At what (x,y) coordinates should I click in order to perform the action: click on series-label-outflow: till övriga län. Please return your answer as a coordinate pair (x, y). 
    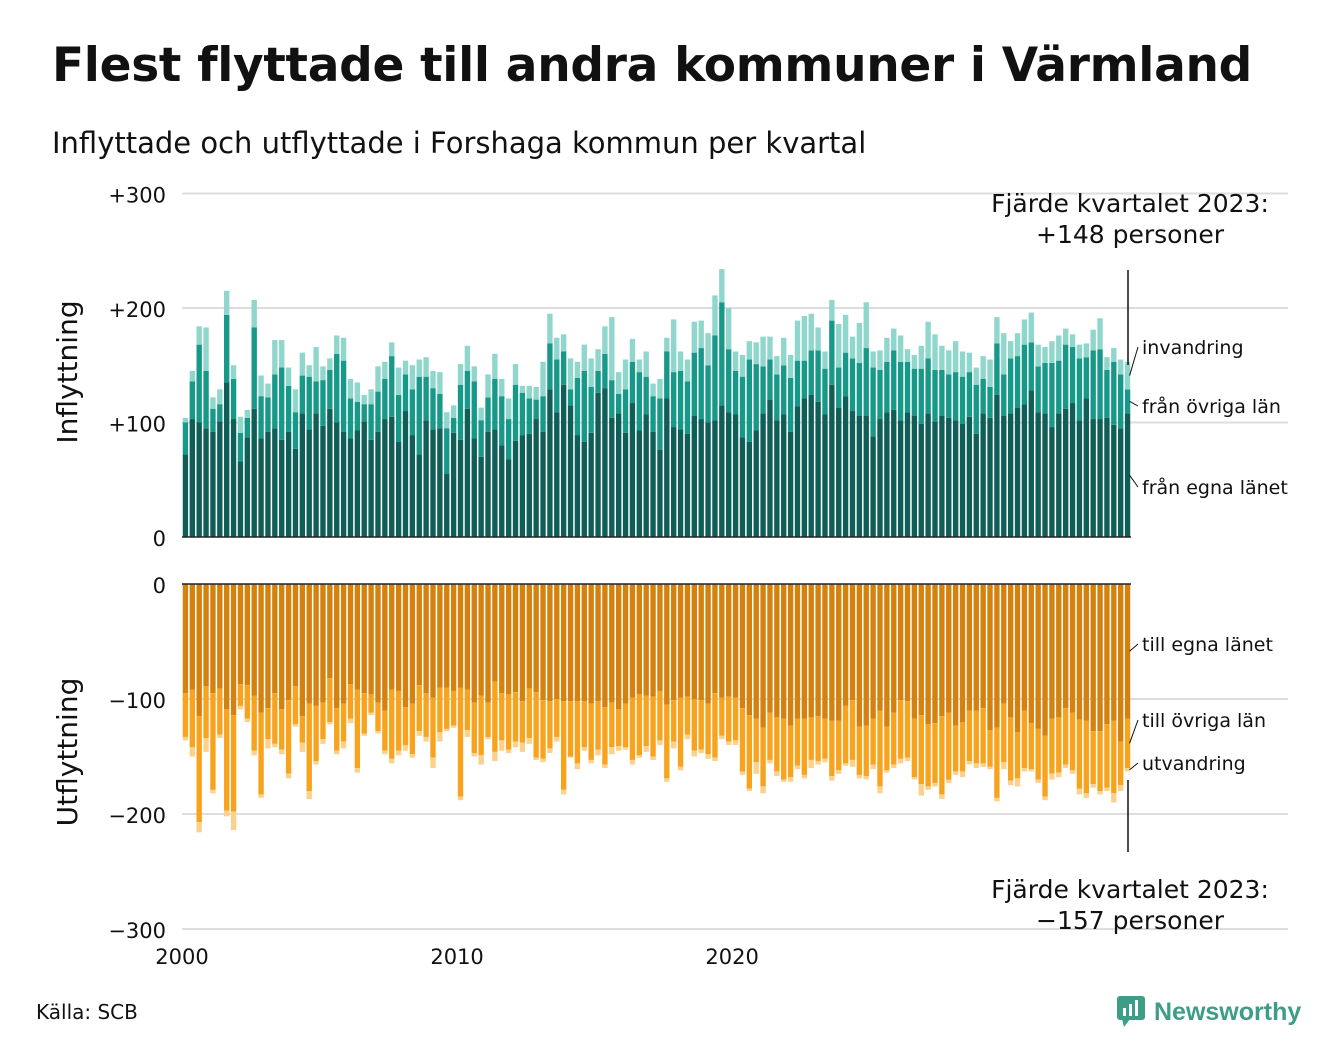
    Looking at the image, I should click on (1204, 721).